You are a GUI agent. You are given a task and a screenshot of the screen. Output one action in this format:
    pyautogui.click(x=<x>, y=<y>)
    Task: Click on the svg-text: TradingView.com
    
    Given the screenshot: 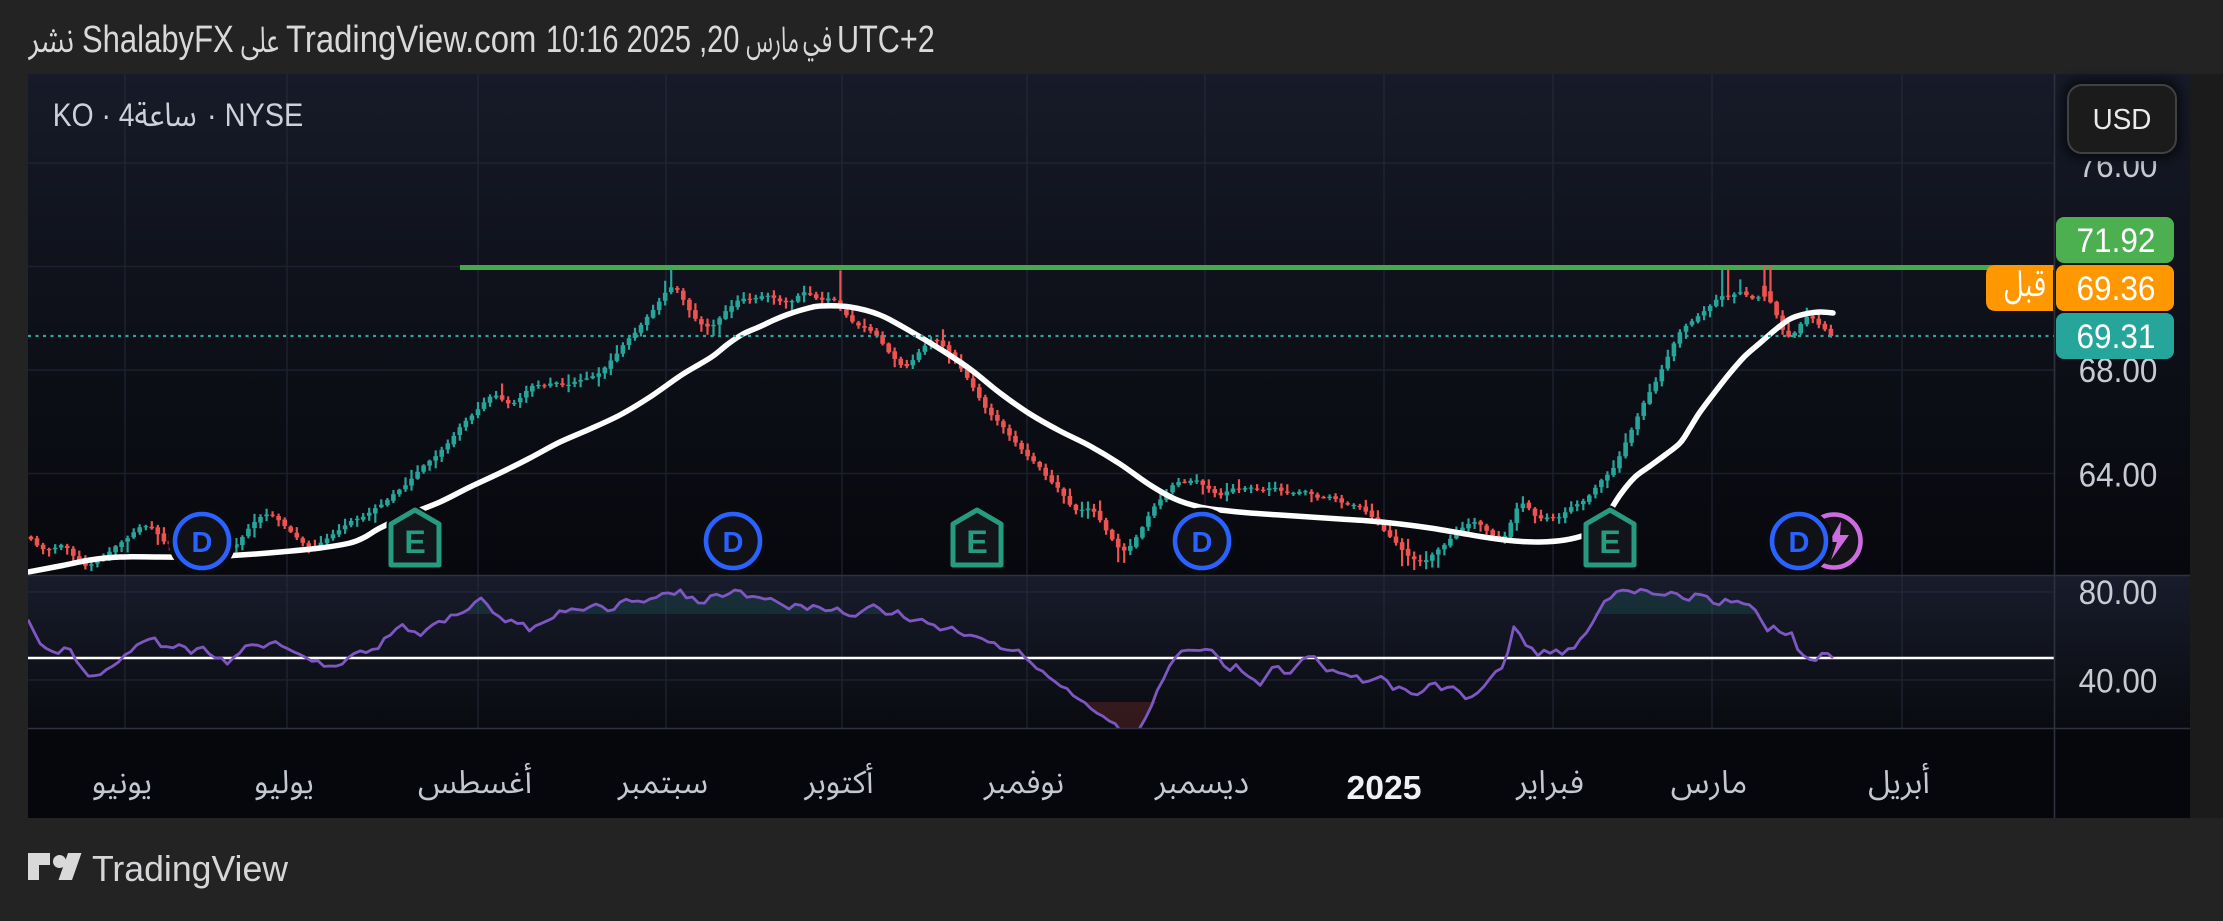 What is the action you would take?
    pyautogui.click(x=411, y=40)
    